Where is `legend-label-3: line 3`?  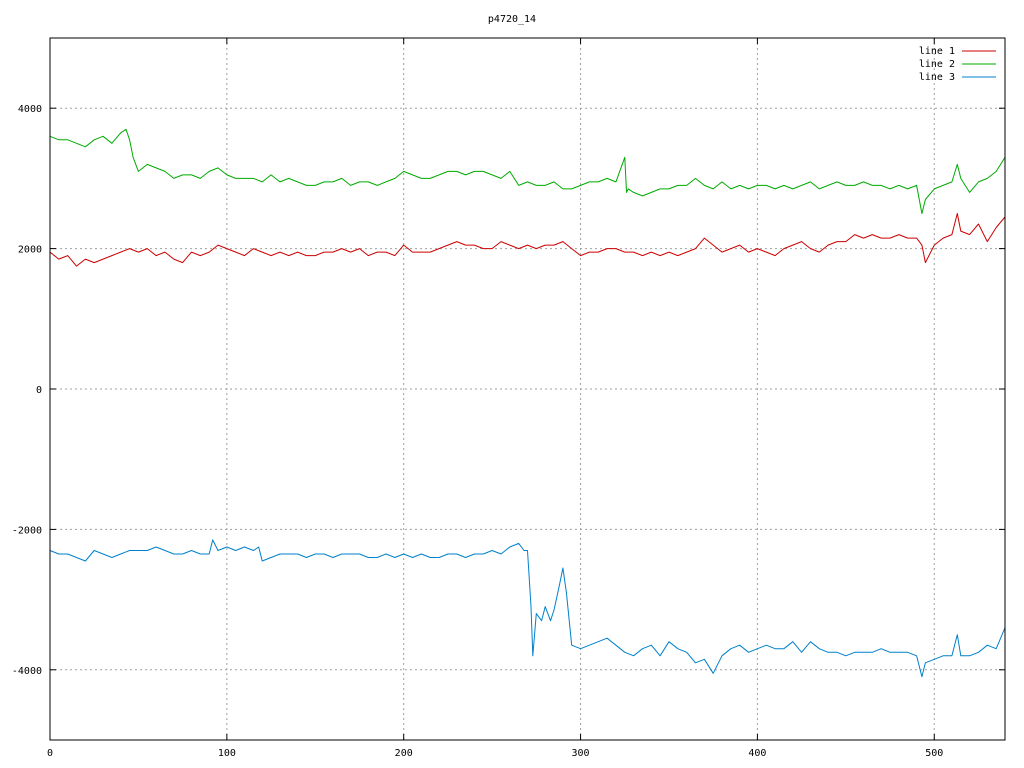
legend-label-3: line 3 is located at coordinates (937, 77).